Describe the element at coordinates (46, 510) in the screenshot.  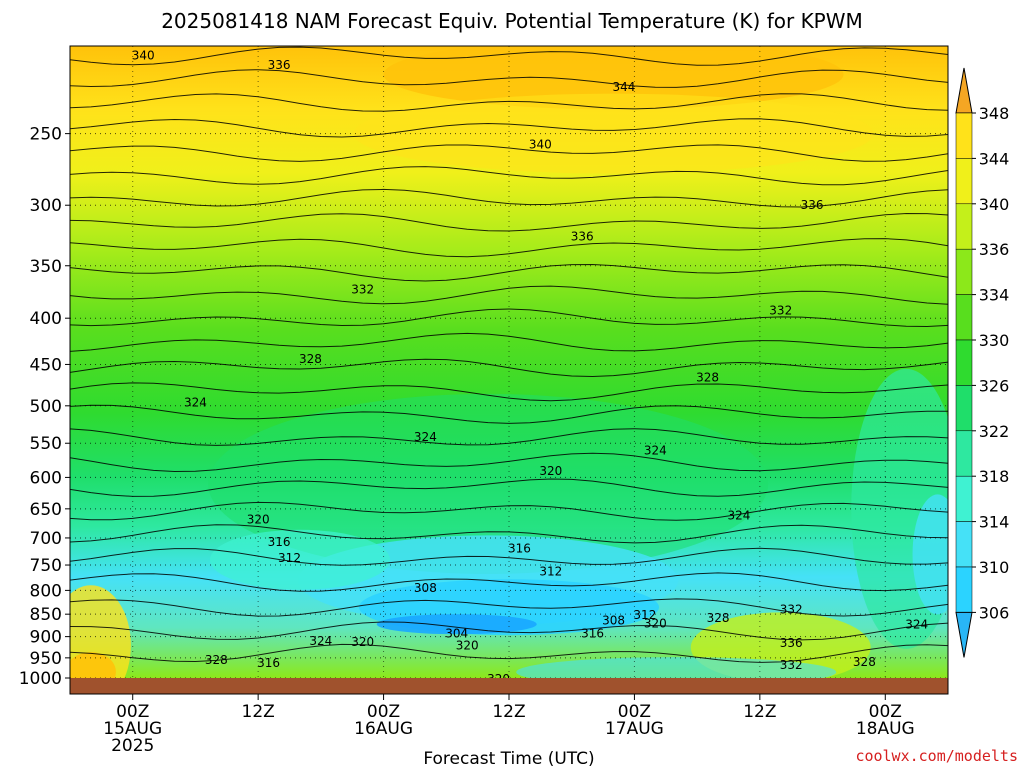
I see `y-tick-label: 650` at that location.